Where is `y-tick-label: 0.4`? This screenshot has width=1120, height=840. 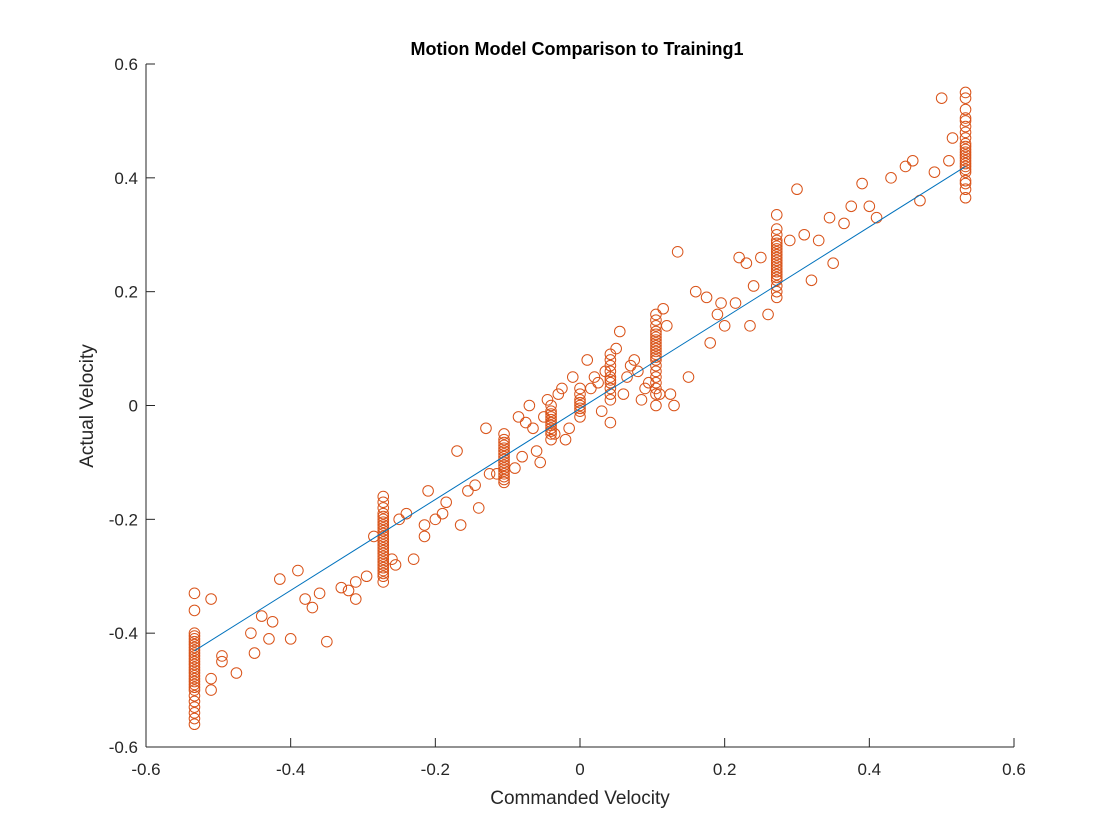
y-tick-label: 0.4 is located at coordinates (126, 178).